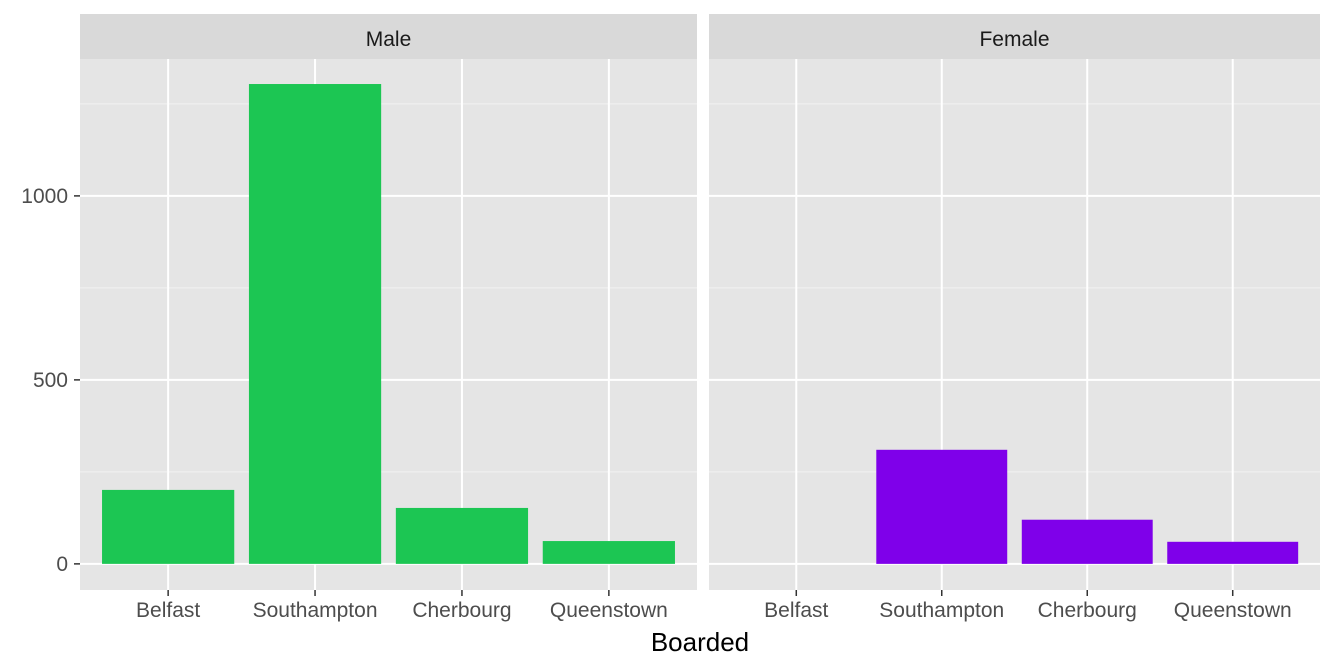  I want to click on bar-male-southampton, so click(315, 324).